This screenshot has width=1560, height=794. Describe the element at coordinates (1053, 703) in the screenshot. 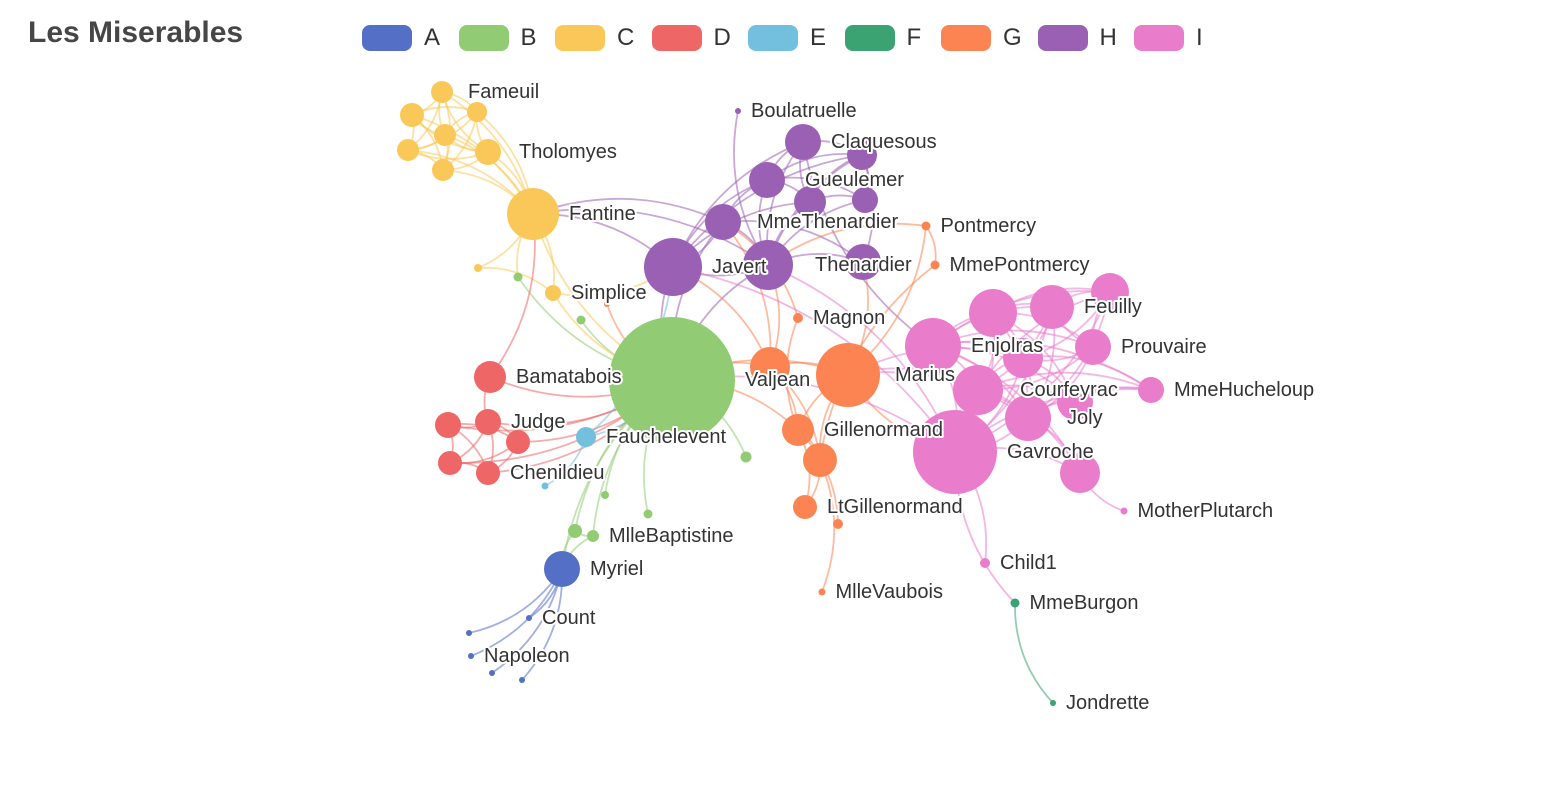

I see `node-Jondrette` at that location.